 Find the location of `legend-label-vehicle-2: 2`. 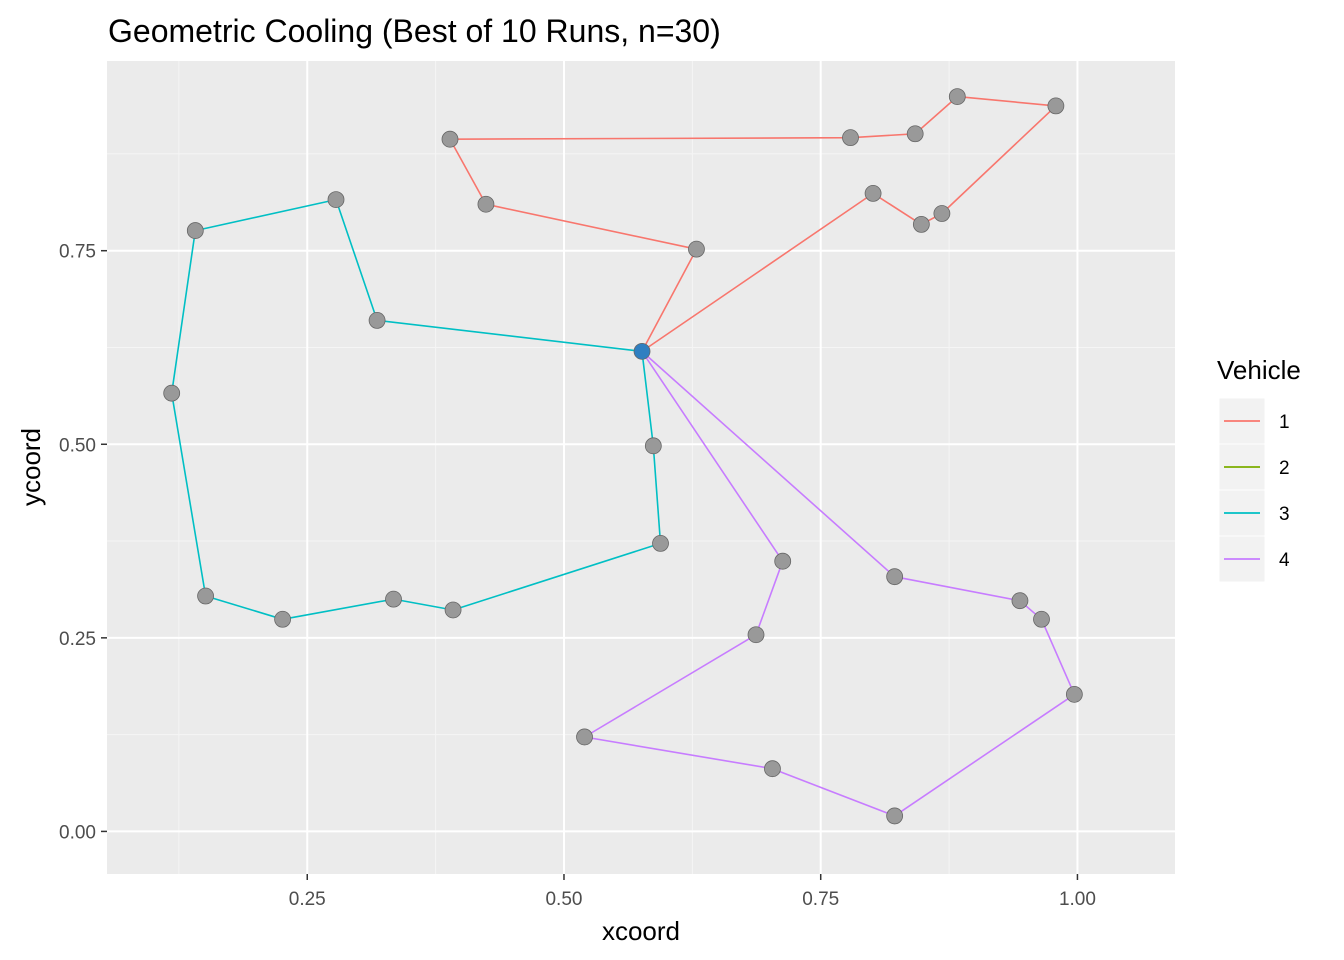

legend-label-vehicle-2: 2 is located at coordinates (1284, 468).